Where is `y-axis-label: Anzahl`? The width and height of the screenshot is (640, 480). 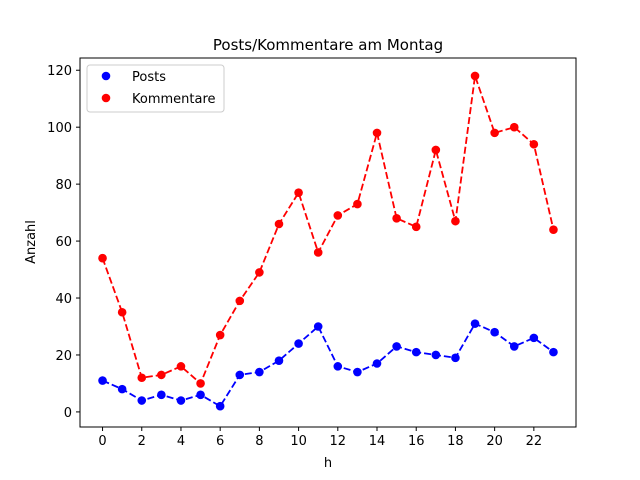
y-axis-label: Anzahl is located at coordinates (31, 242).